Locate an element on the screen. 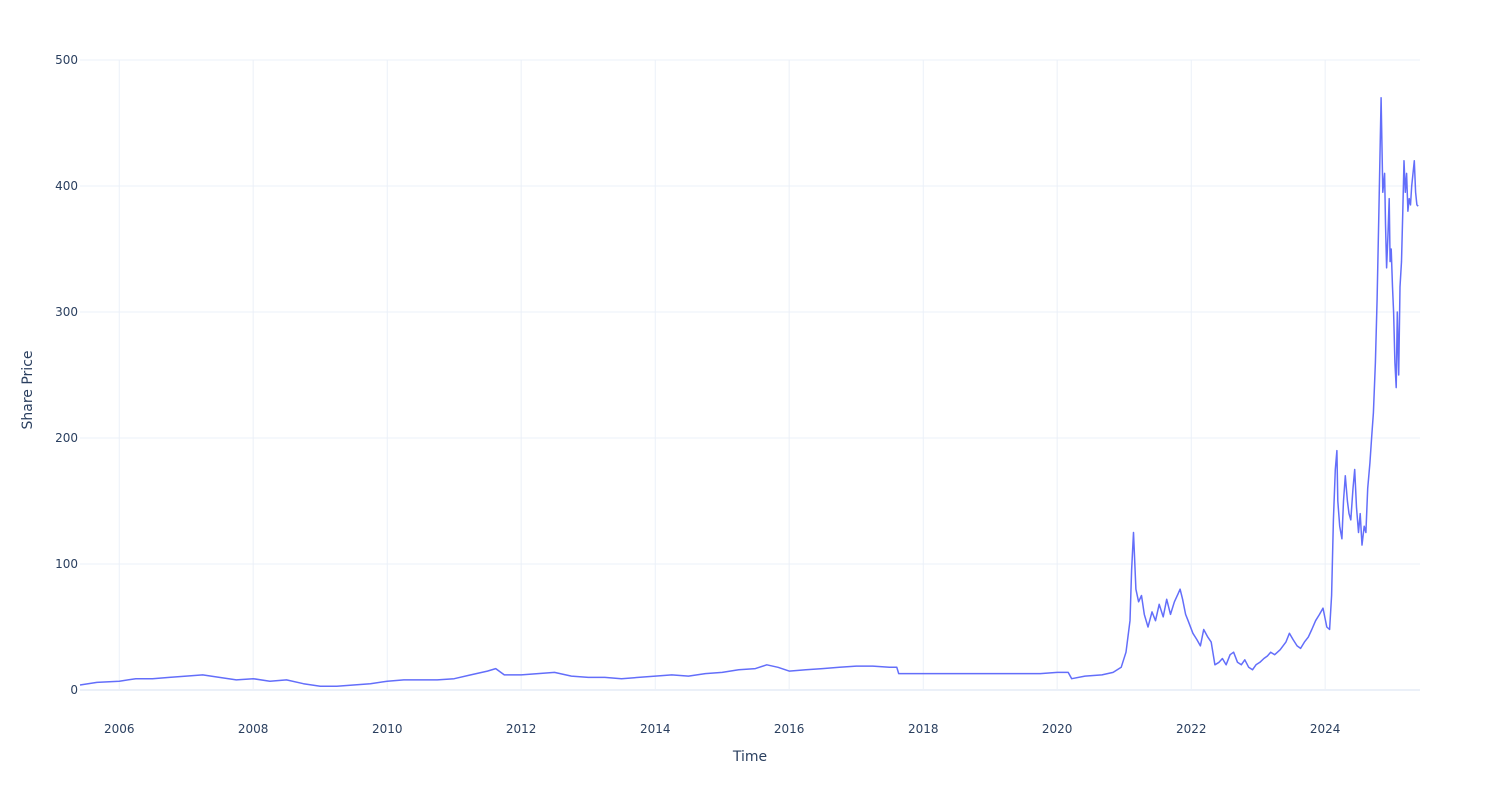  x-tick-label: 2022 is located at coordinates (1191, 729).